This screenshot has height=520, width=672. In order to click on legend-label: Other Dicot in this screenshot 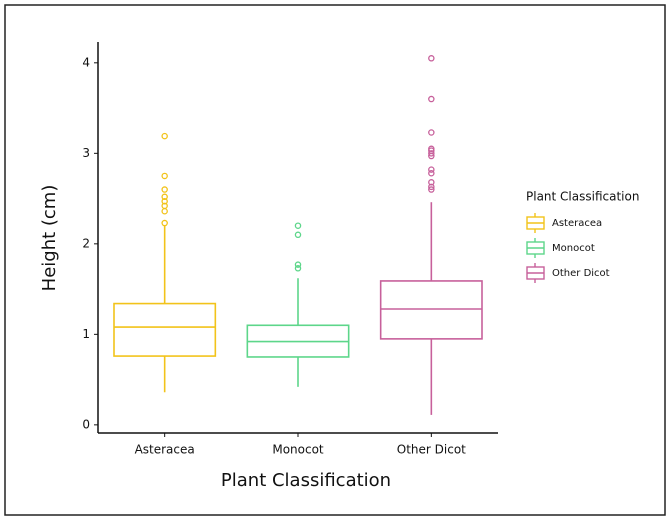, I will do `click(581, 273)`.